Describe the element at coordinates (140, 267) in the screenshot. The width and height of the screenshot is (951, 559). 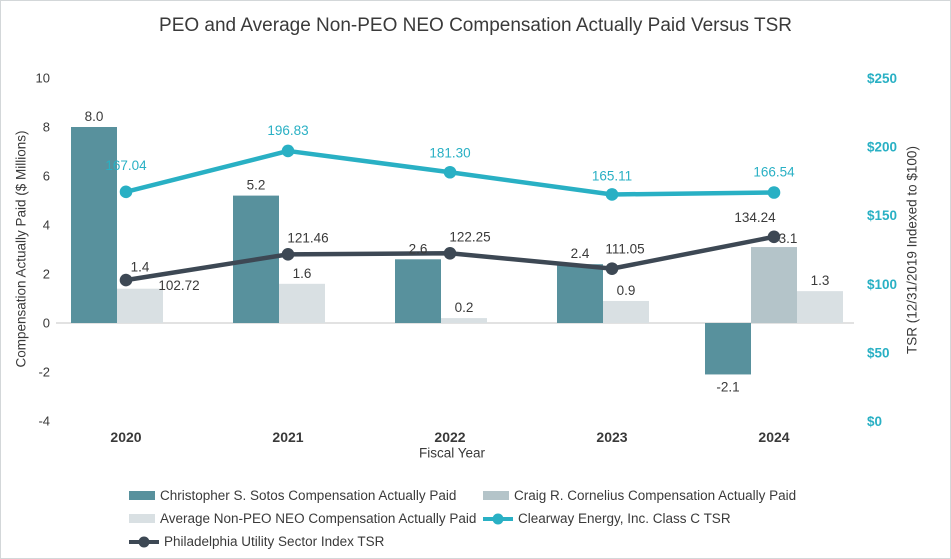
I see `bar-value-label: 1.4` at that location.